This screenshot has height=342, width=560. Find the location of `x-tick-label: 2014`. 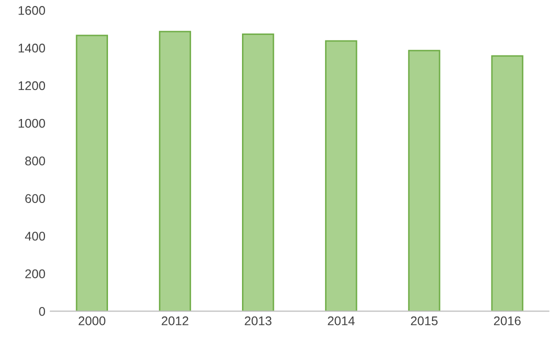

x-tick-label: 2014 is located at coordinates (341, 321).